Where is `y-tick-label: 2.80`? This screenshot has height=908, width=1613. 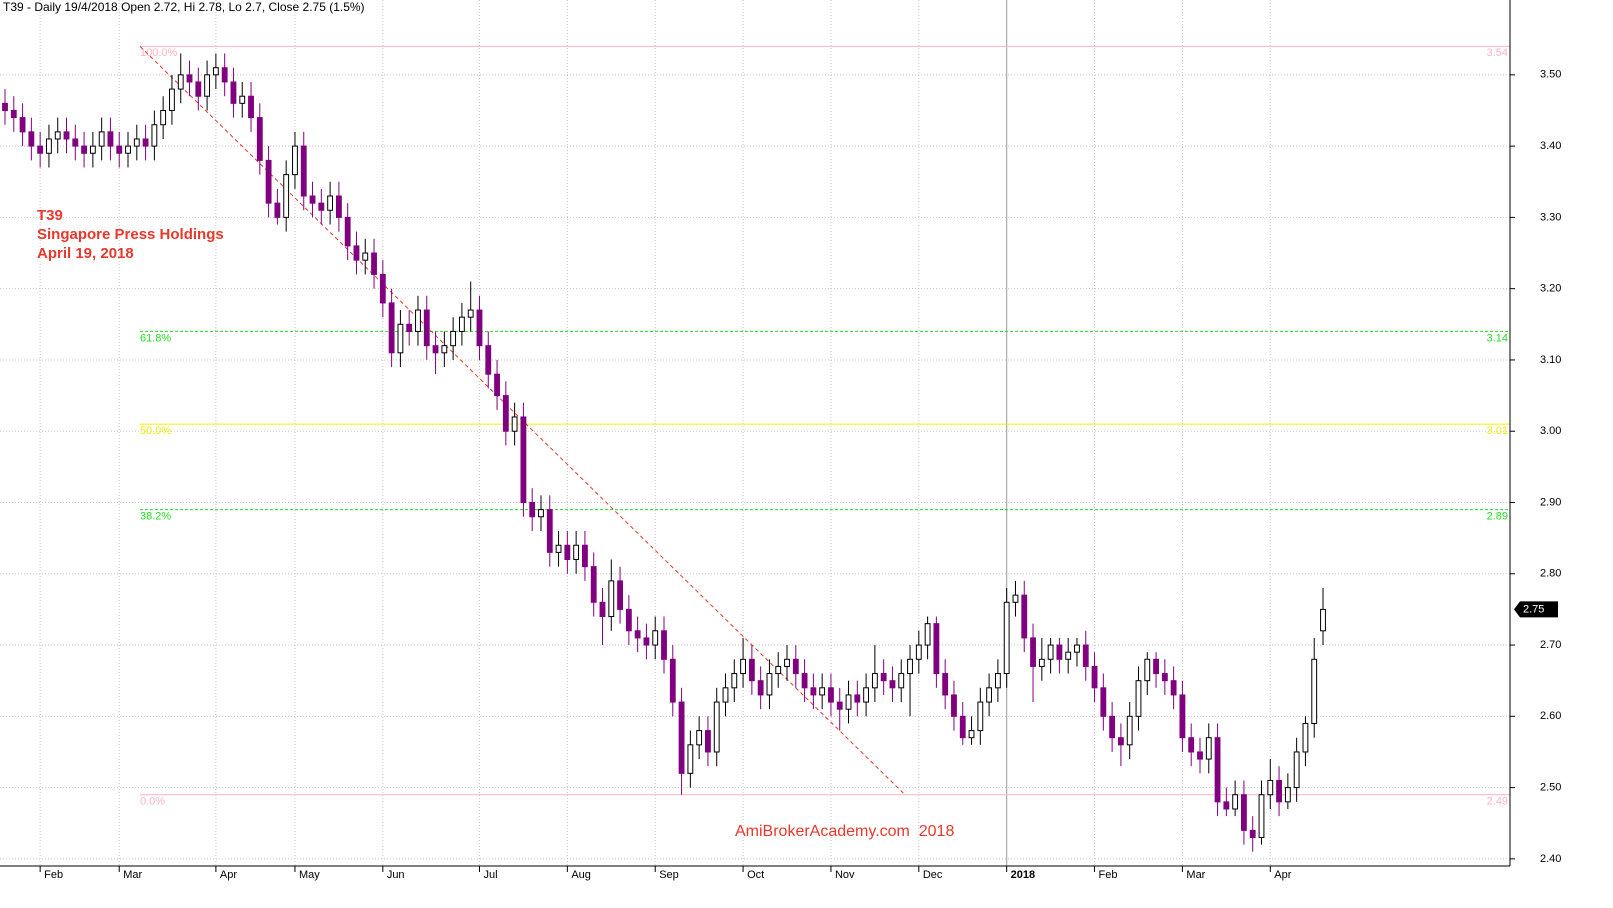 y-tick-label: 2.80 is located at coordinates (1550, 574).